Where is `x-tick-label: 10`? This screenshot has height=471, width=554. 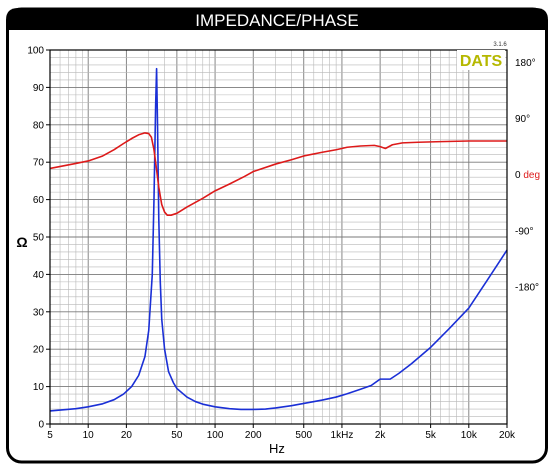 x-tick-label: 10 is located at coordinates (89, 435).